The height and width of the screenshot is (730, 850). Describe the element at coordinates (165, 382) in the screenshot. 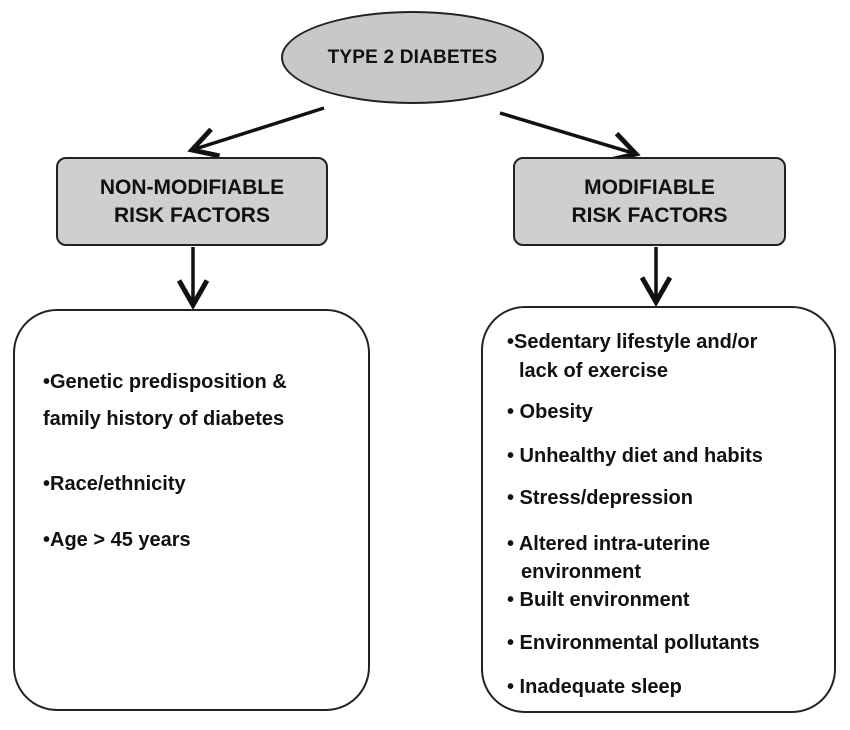

I see `list-item-line1: •Genetic predisposition &` at that location.